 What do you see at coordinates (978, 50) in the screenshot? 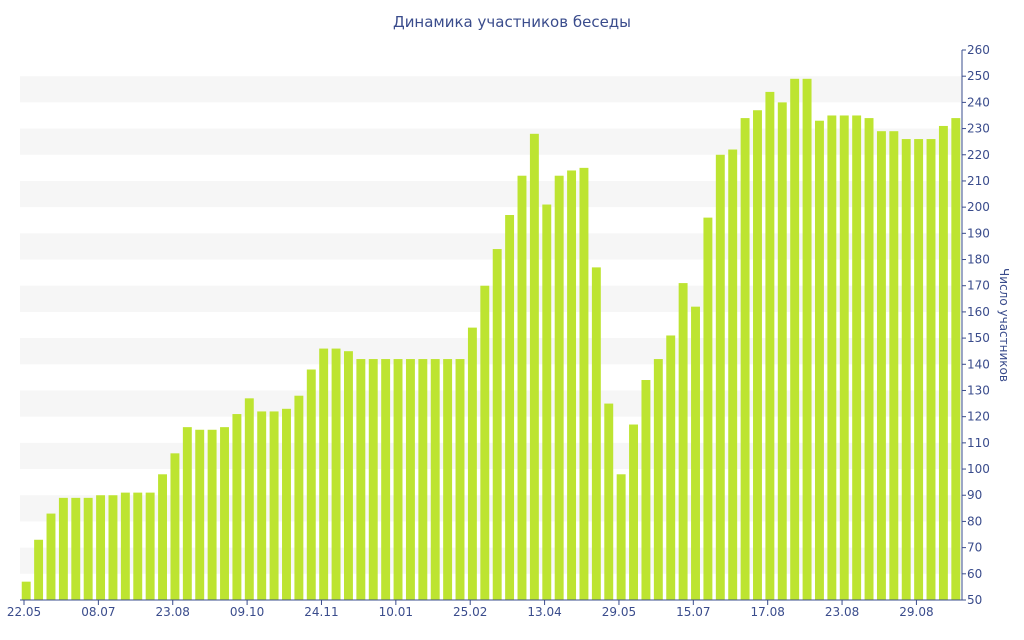
I see `y-tick-label: 260` at bounding box center [978, 50].